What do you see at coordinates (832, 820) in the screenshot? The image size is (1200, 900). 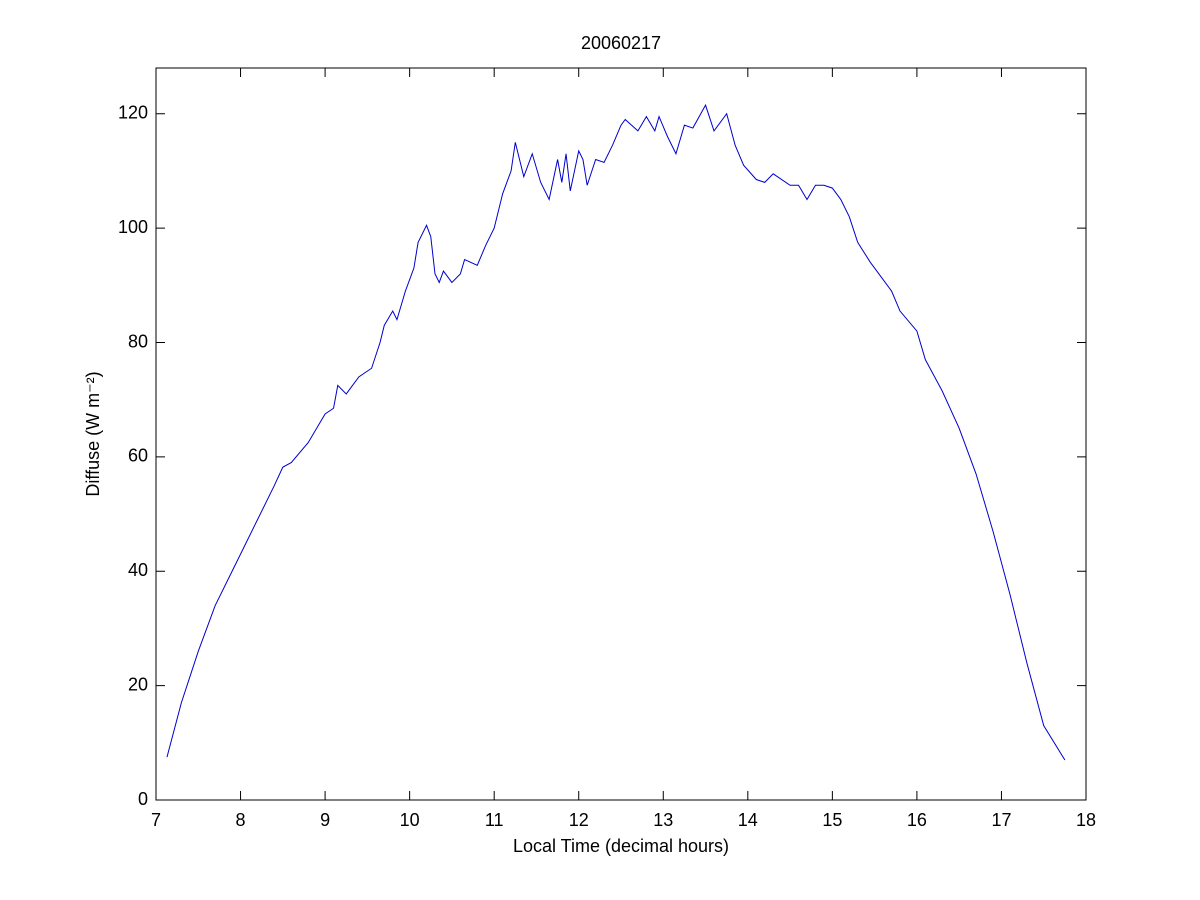 I see `x-tick-label: 15` at bounding box center [832, 820].